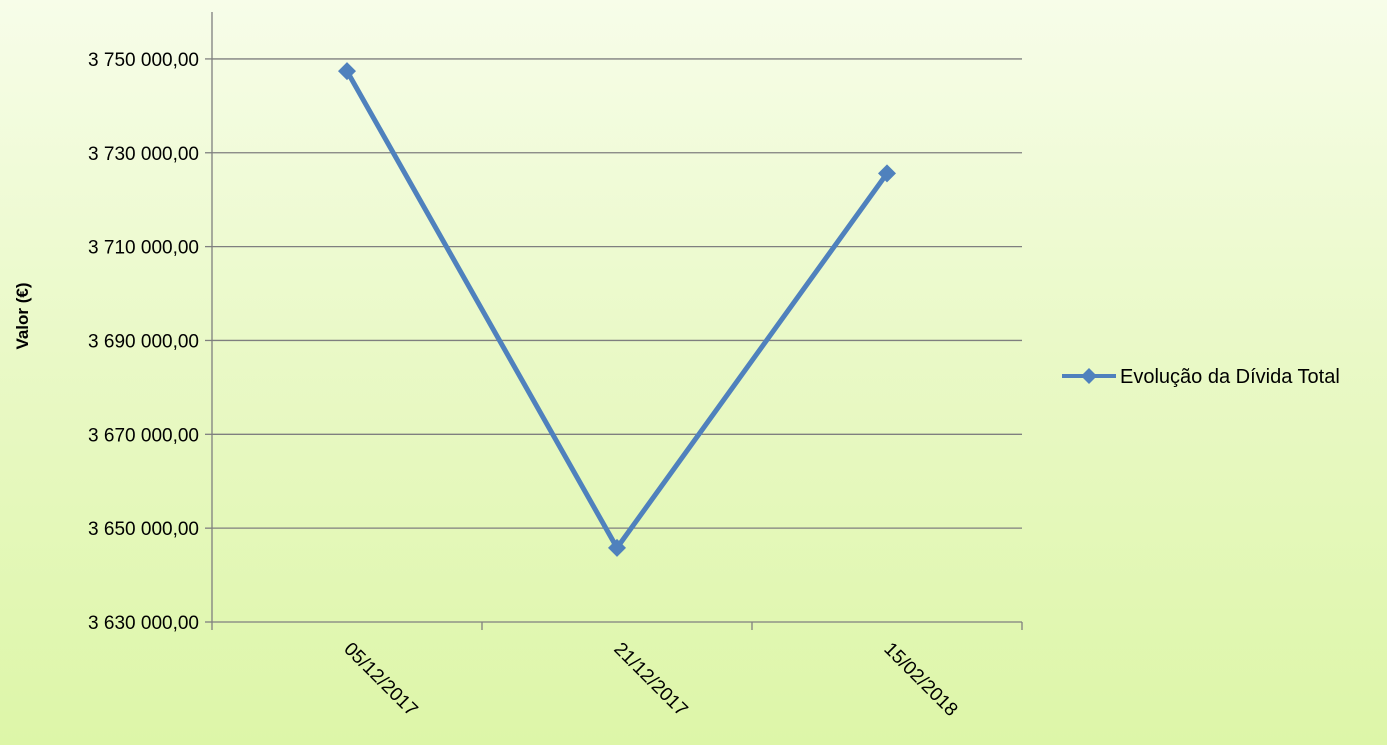 The image size is (1387, 745). What do you see at coordinates (143, 623) in the screenshot?
I see `y-tick-label: 3 630 000,00` at bounding box center [143, 623].